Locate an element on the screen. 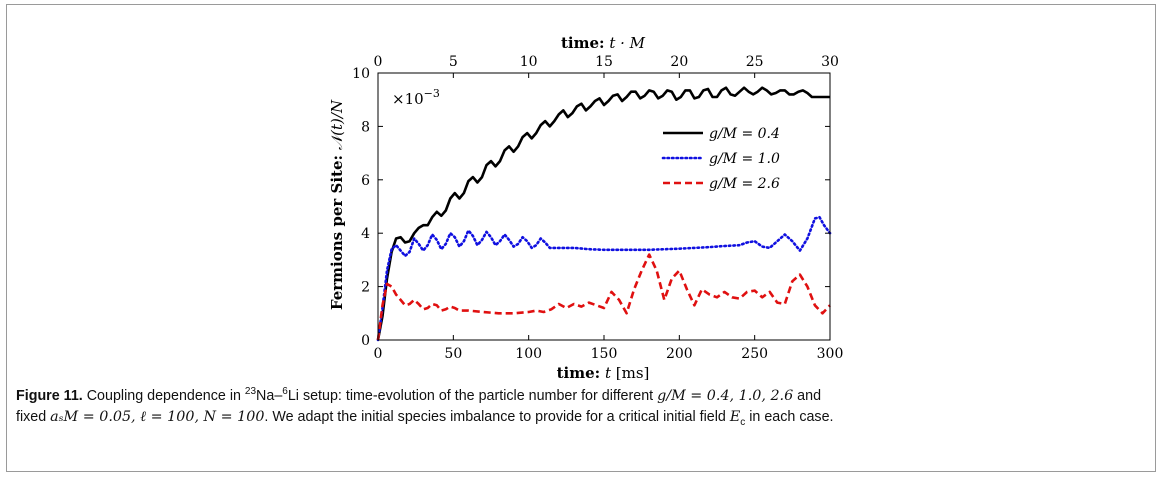  caption-text: in each case. is located at coordinates (789, 416).